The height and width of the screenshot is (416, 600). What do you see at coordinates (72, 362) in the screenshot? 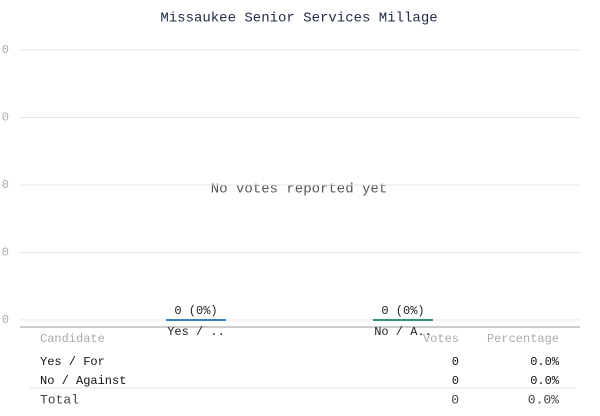
I see `table-cell: Yes / For` at bounding box center [72, 362].